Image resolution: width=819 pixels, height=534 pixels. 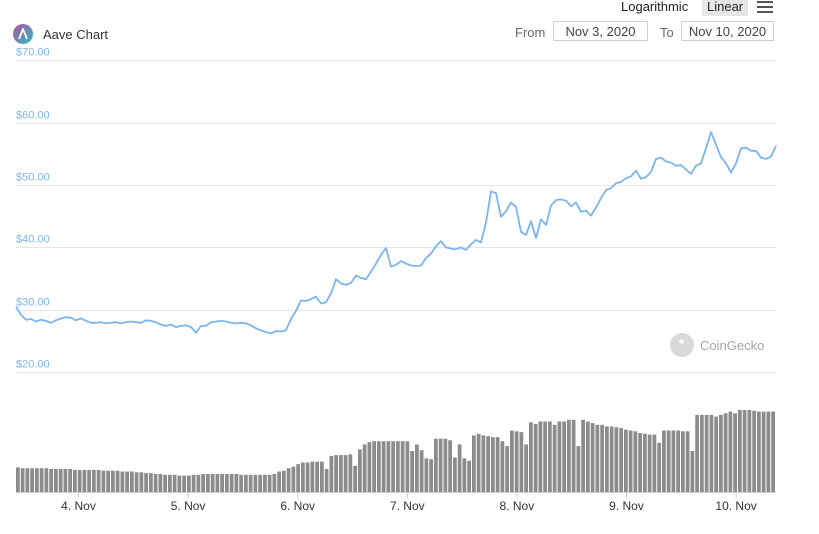 What do you see at coordinates (732, 345) in the screenshot?
I see `watermark-text: CoinGecko` at bounding box center [732, 345].